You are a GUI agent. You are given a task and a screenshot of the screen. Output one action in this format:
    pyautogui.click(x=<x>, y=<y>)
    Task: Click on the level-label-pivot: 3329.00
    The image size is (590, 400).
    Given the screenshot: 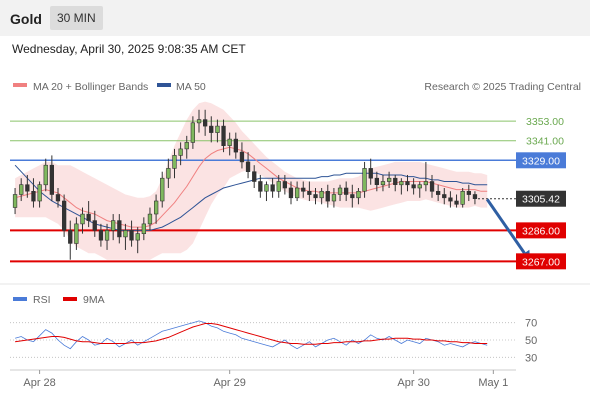 What is the action you would take?
    pyautogui.click(x=541, y=161)
    